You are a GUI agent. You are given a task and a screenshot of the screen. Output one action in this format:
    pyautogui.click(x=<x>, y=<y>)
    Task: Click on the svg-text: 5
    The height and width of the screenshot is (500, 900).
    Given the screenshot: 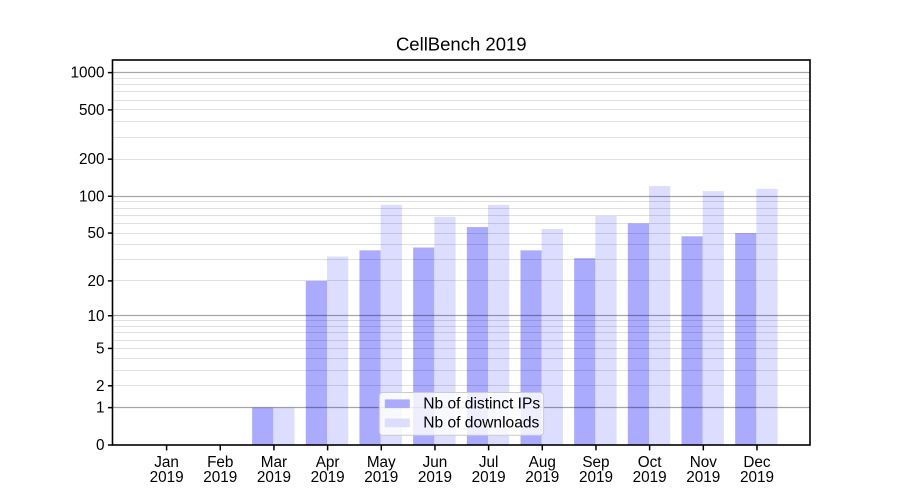 What is the action you would take?
    pyautogui.click(x=100, y=348)
    